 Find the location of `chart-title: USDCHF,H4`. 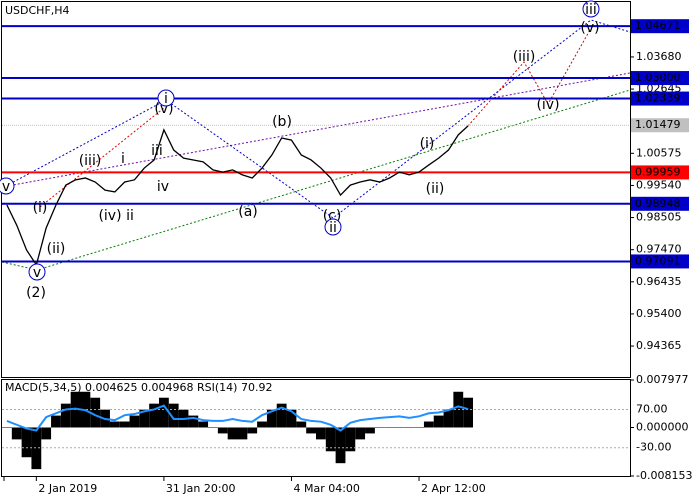

chart-title: USDCHF,H4 is located at coordinates (37, 10).